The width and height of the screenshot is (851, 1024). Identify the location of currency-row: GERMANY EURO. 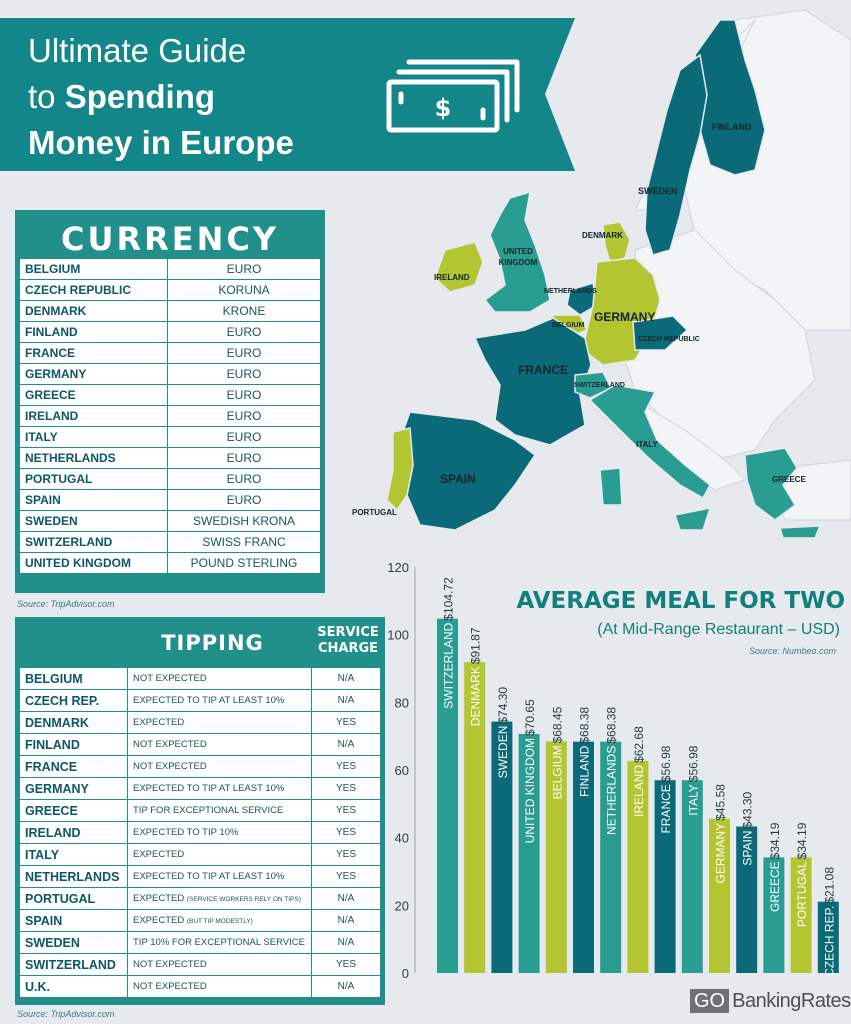
(170, 374).